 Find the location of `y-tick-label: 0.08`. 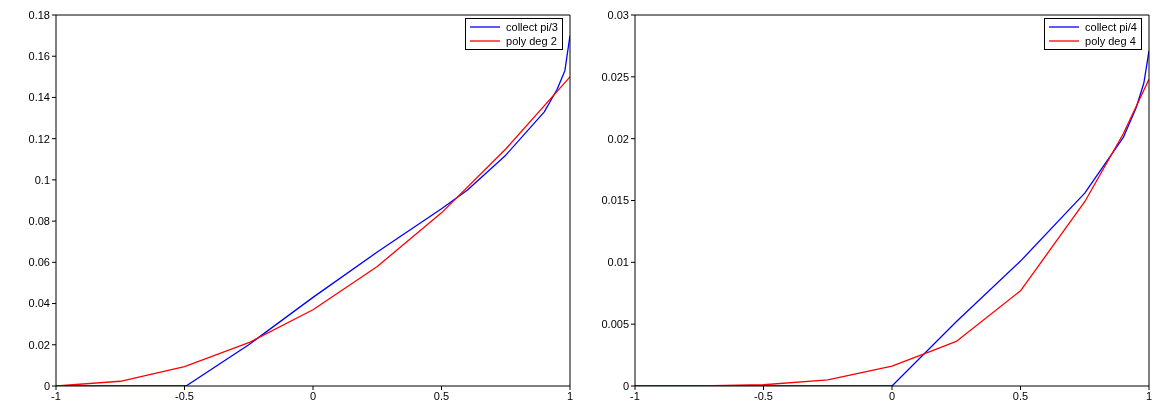

y-tick-label: 0.08 is located at coordinates (39, 221).